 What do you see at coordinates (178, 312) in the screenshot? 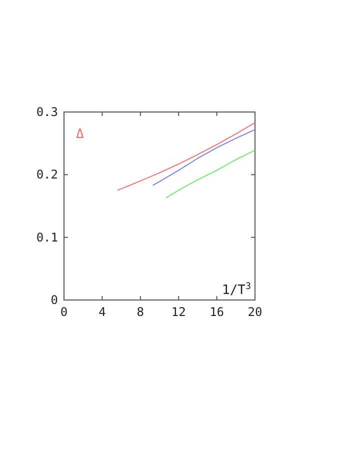
I see `x-tick-label: 12` at bounding box center [178, 312].